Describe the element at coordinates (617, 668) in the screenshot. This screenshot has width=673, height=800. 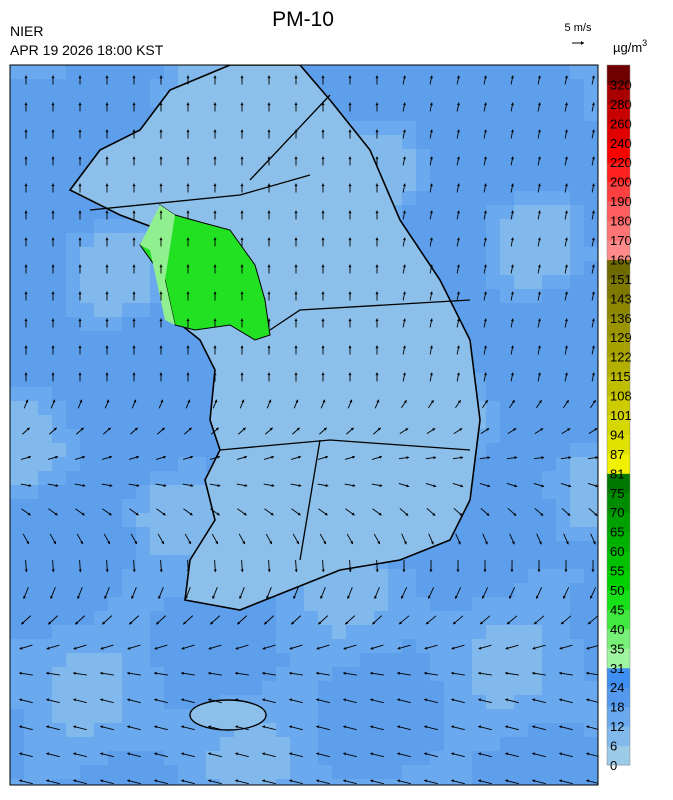
I see `colorbar-label: 31` at that location.